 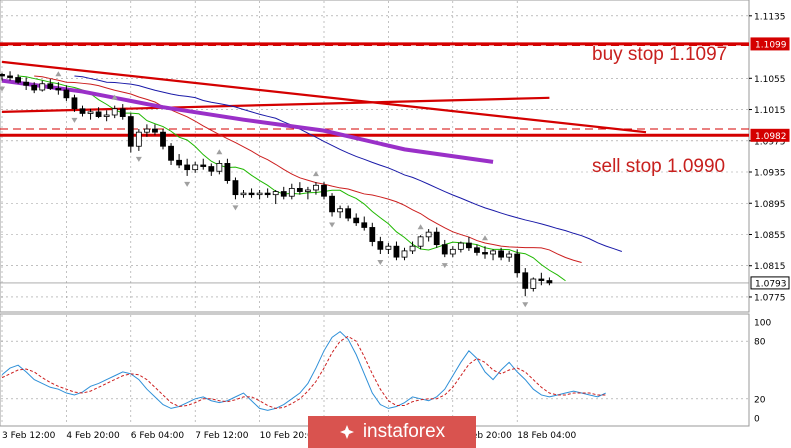 What do you see at coordinates (771, 137) in the screenshot?
I see `price-tag-label: 1.0982` at bounding box center [771, 137].